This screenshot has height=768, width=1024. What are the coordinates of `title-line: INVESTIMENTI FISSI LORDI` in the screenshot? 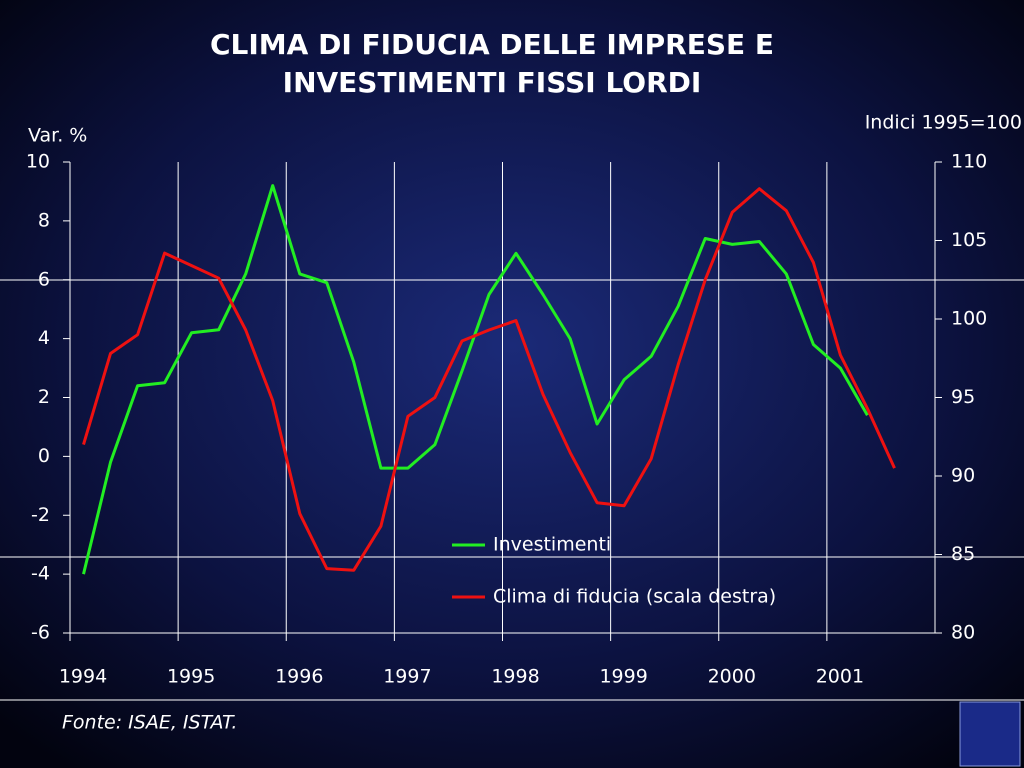 It's located at (492, 82).